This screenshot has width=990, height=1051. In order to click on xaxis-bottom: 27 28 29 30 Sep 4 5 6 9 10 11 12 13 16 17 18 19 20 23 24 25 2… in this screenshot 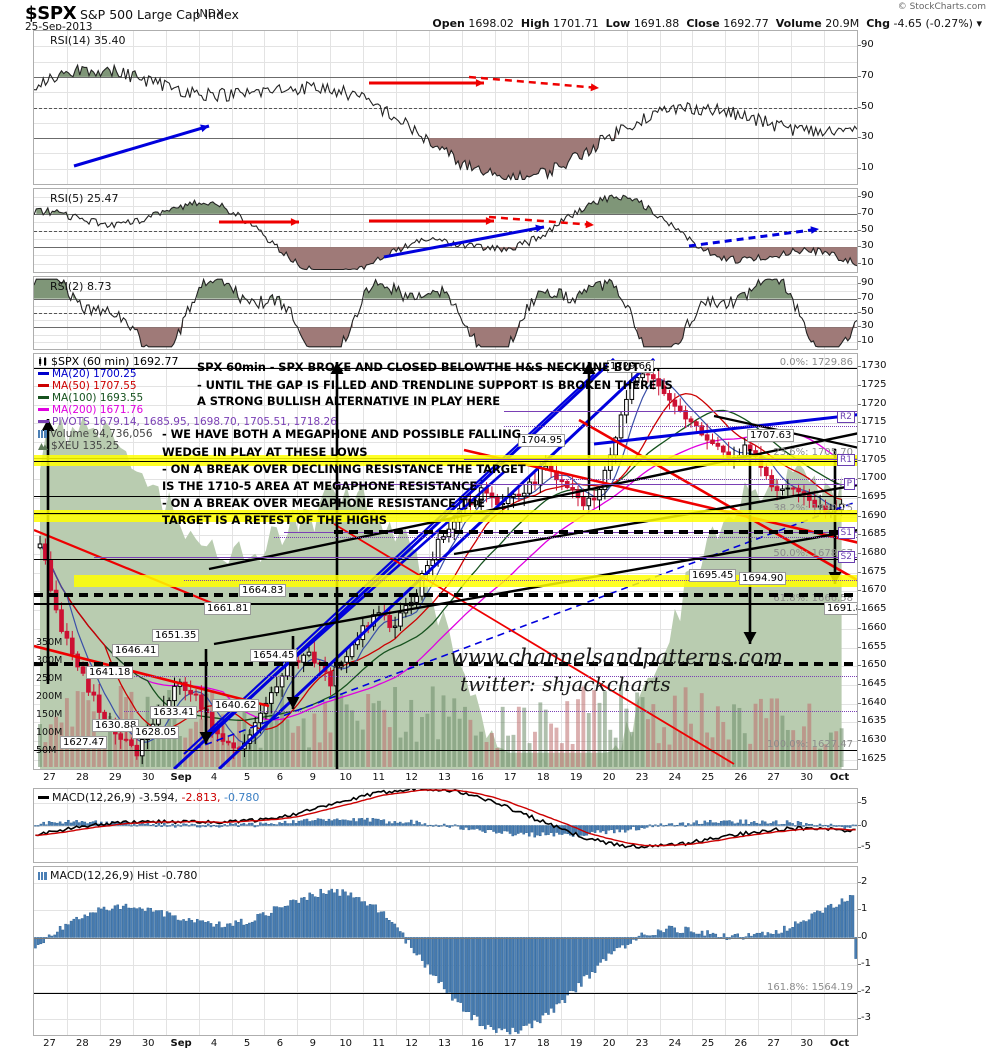, I will do `click(445, 1044)`.